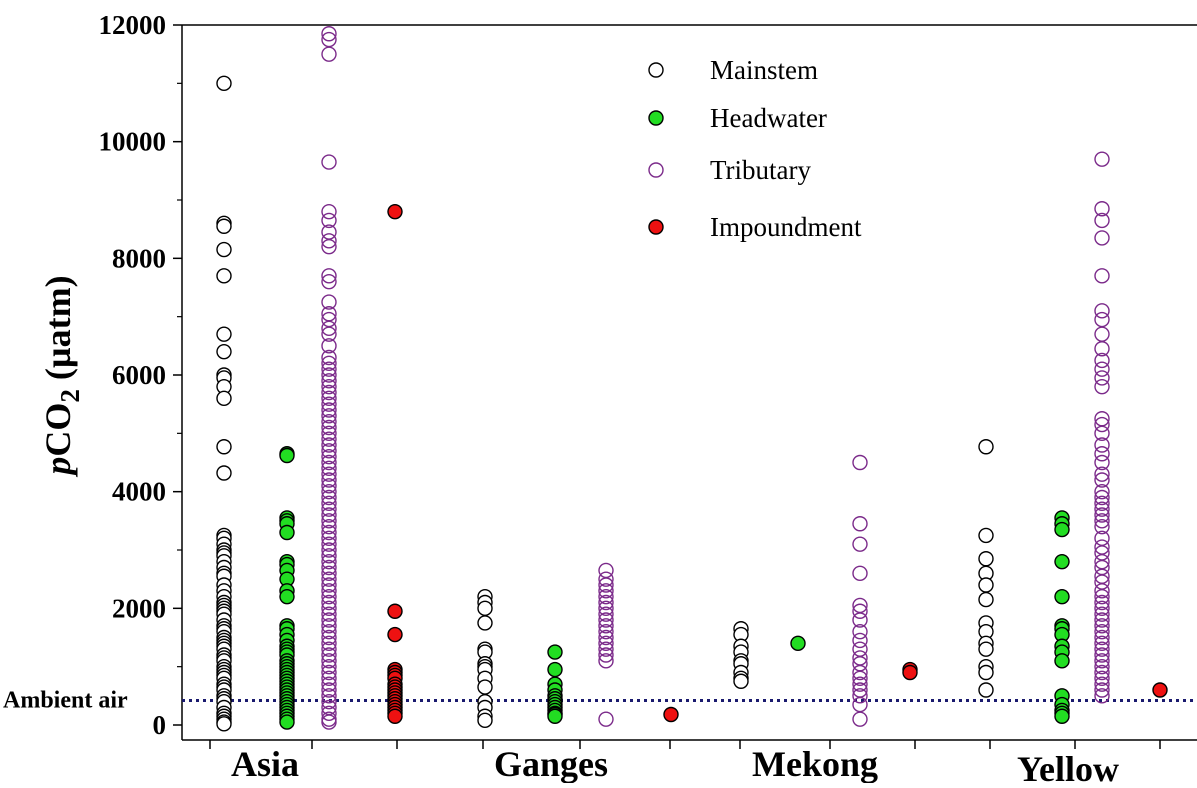 The height and width of the screenshot is (788, 1197). Describe the element at coordinates (58, 430) in the screenshot. I see `y-axis-label-main: CO` at that location.